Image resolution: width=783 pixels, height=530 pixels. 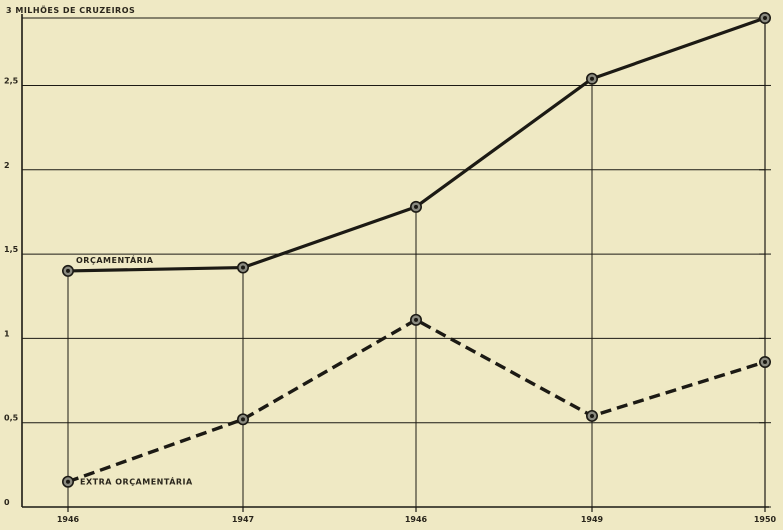 What do you see at coordinates (115, 259) in the screenshot?
I see `series-label-orcamentaria: ORÇAMENTÁRIA` at bounding box center [115, 259].